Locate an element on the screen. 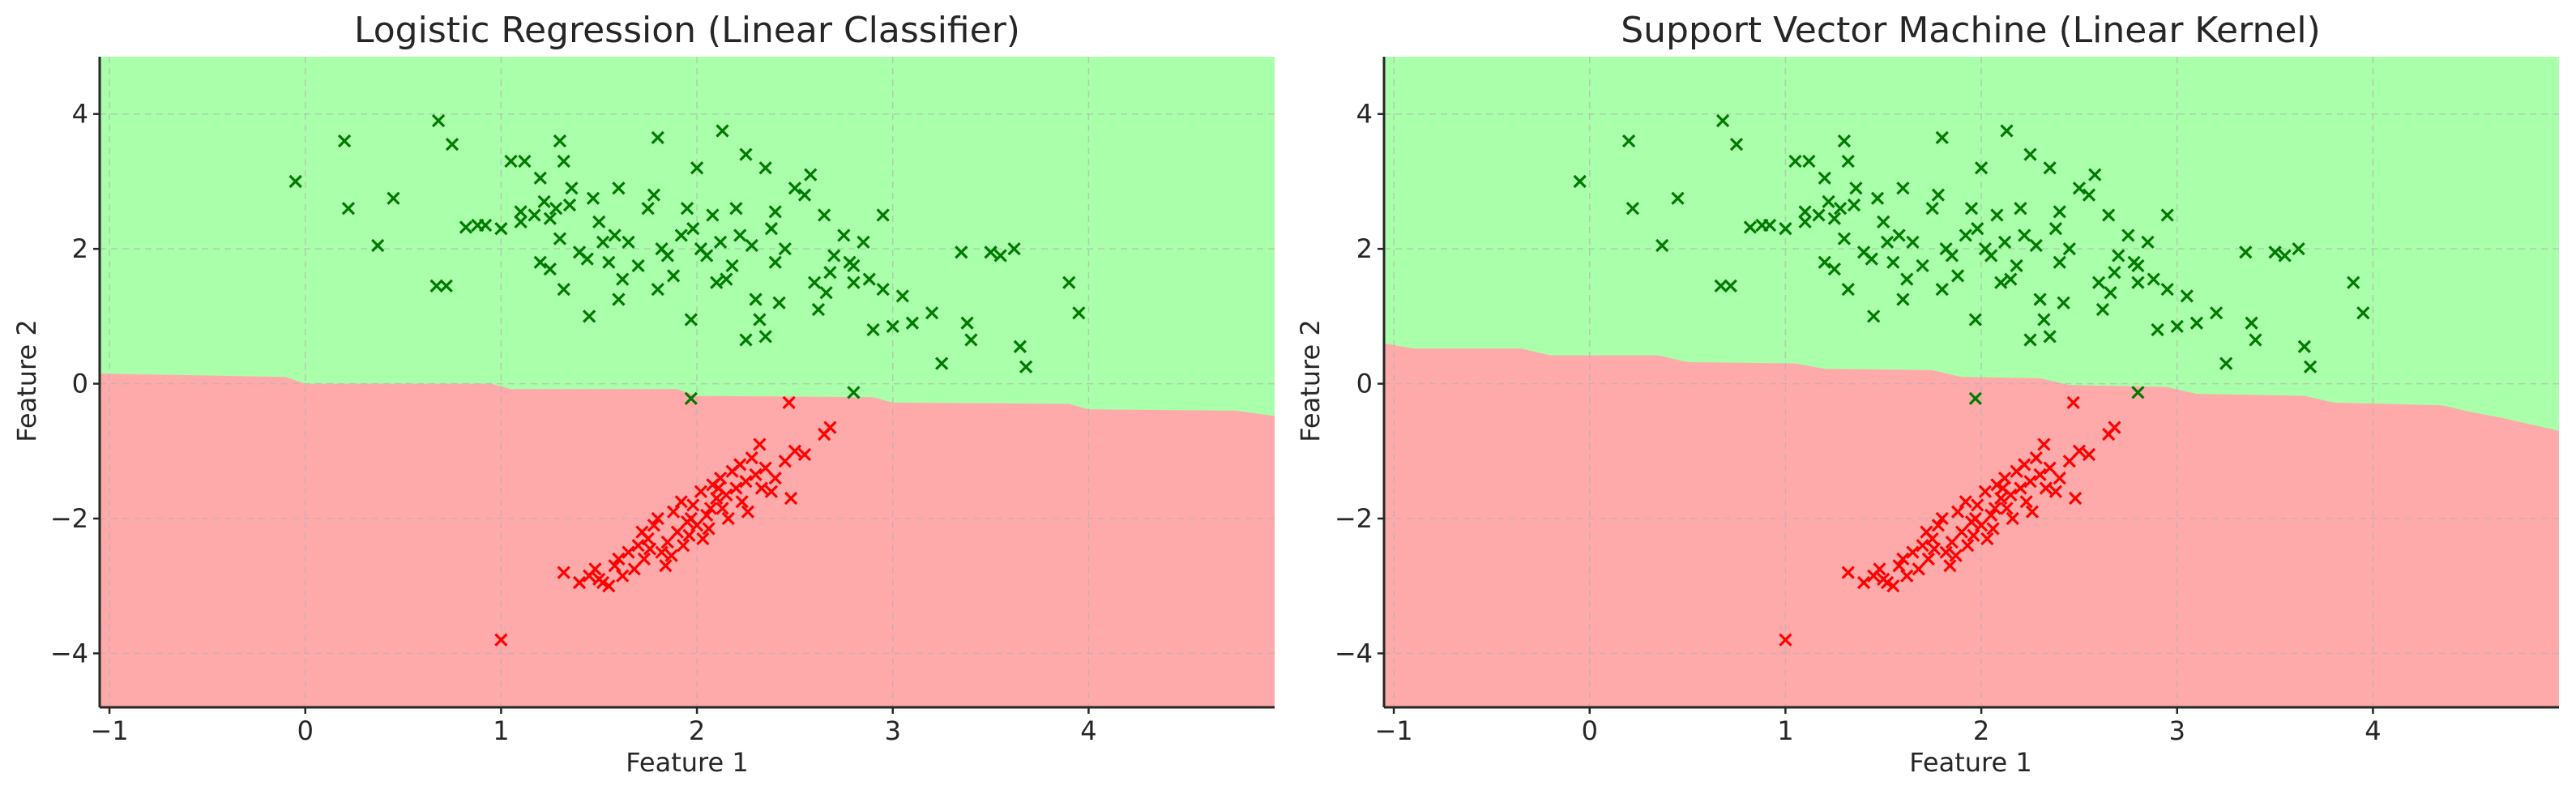 This screenshot has width=2576, height=794. y-tick-label: 2 is located at coordinates (1364, 248).